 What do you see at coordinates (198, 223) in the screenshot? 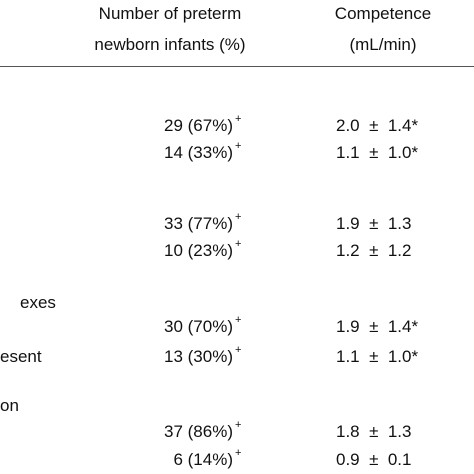
I see `count-cell: 33 (77%)` at bounding box center [198, 223].